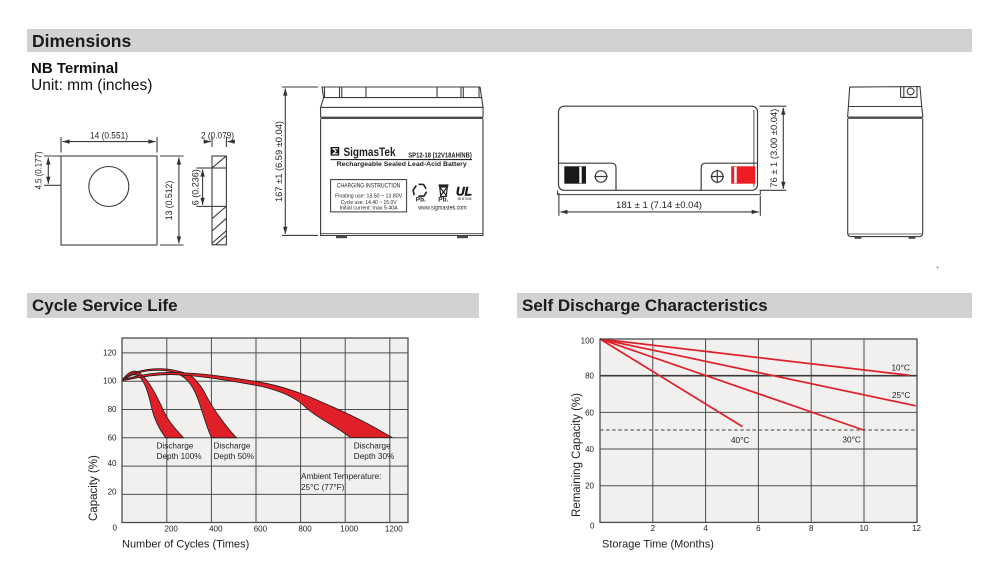 Image resolution: width=1000 pixels, height=587 pixels. What do you see at coordinates (659, 205) in the screenshot?
I see `svg-text: 181 ± 1 (7.14 ±0.04)` at bounding box center [659, 205].